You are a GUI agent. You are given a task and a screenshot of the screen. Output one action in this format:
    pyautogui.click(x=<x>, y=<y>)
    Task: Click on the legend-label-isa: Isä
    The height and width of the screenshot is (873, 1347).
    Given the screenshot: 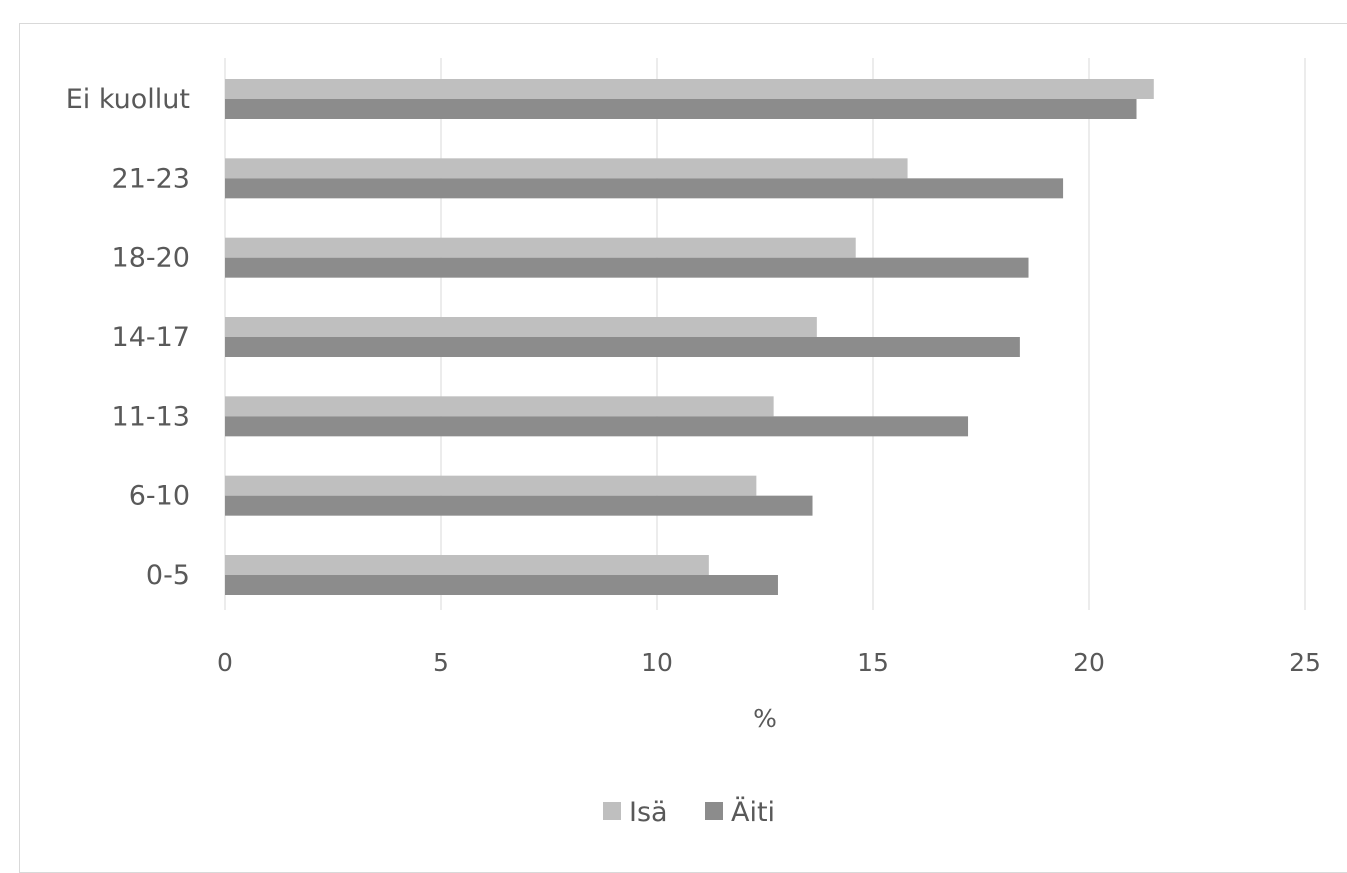 What is the action you would take?
    pyautogui.click(x=648, y=812)
    